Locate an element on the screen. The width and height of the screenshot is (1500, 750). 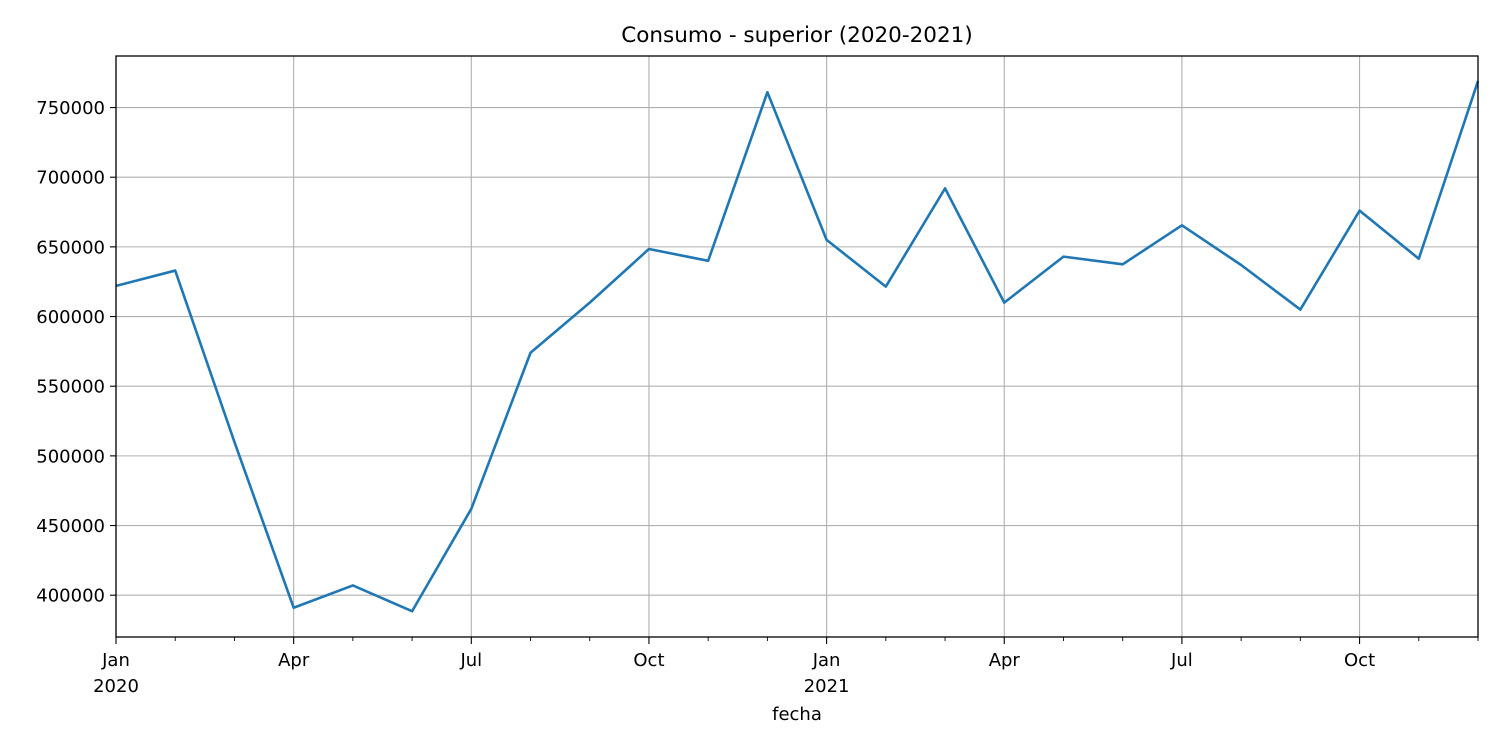
chart-title: Consumo - superior (2020-2021) is located at coordinates (796, 35).